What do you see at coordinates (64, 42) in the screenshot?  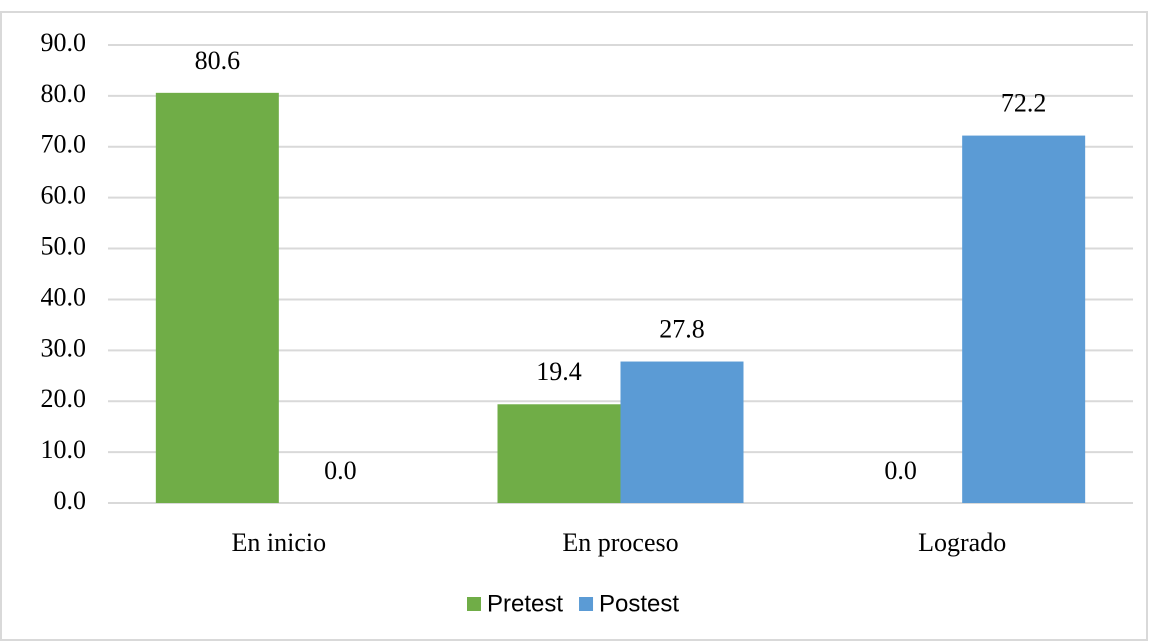 I see `y-tick-label: 90.0` at bounding box center [64, 42].